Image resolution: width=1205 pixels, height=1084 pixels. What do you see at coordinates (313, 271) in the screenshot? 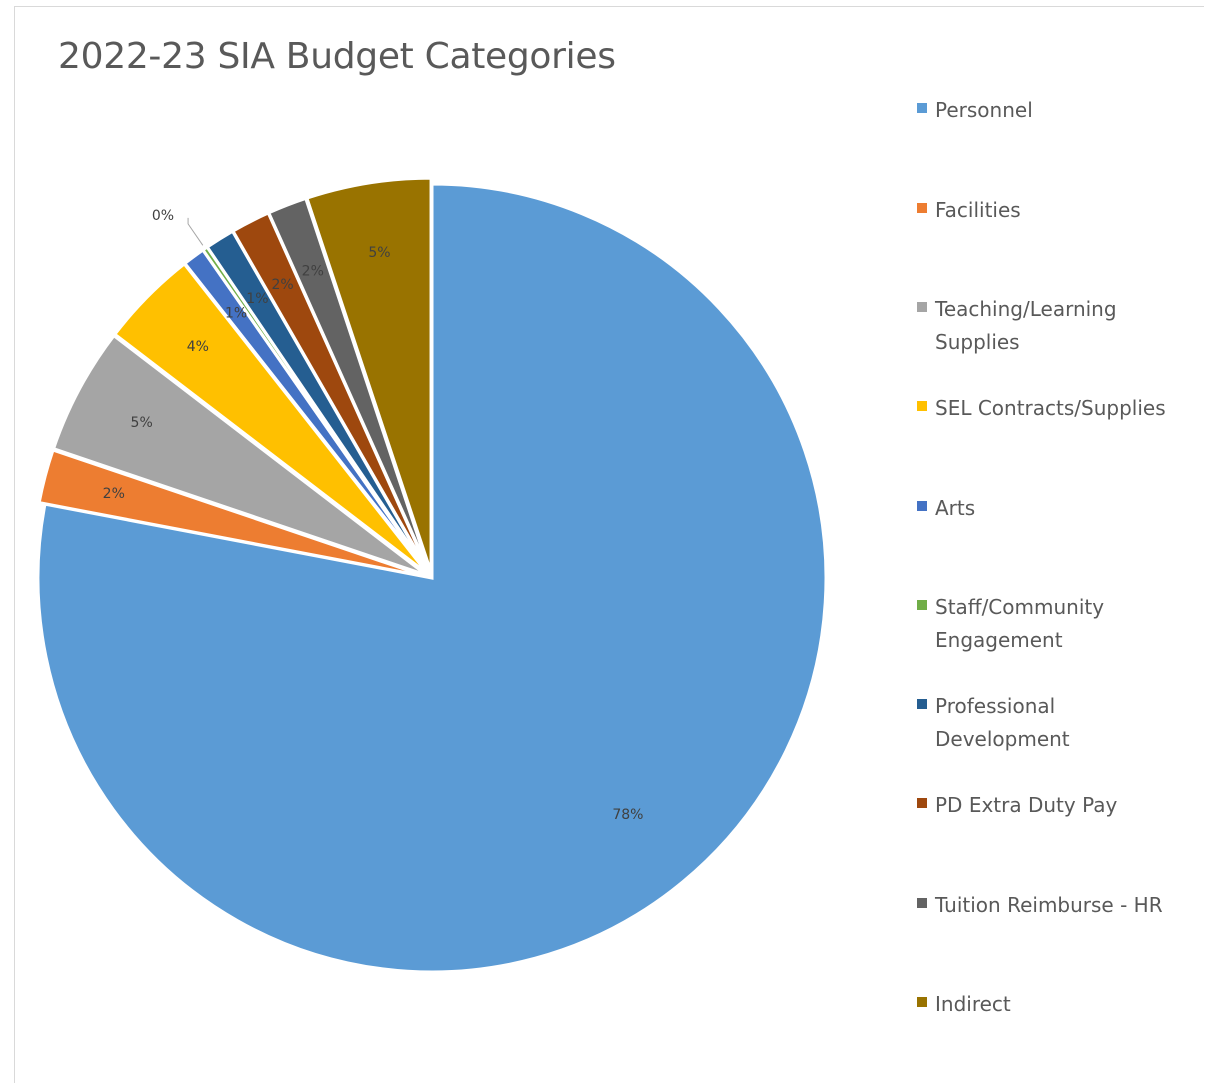
I see `data-label-tuition-reimburse-hr: 2%` at bounding box center [313, 271].